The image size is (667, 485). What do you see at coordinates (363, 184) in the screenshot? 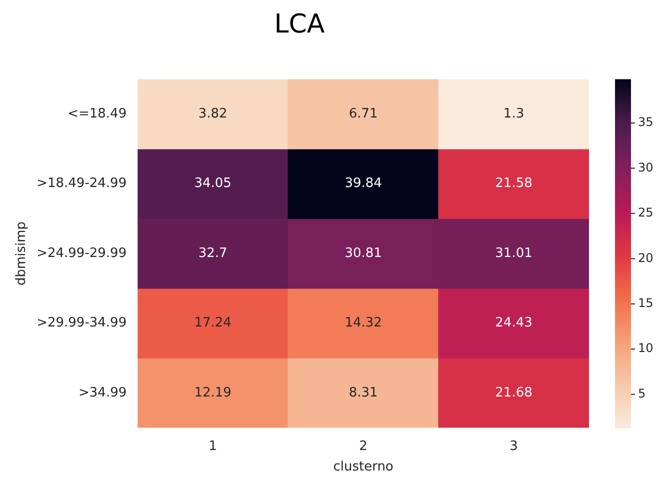
I see `data-label: 39.84` at bounding box center [363, 184].